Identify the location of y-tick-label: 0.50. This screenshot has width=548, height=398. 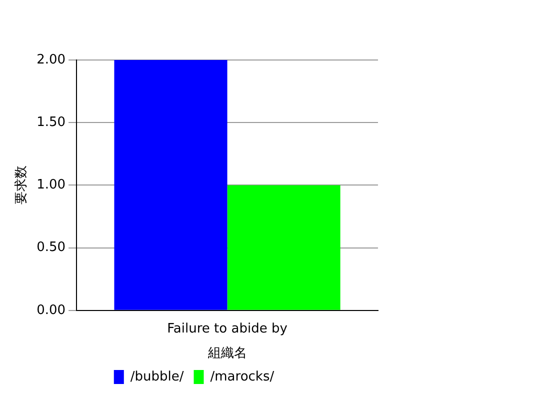
(51, 248).